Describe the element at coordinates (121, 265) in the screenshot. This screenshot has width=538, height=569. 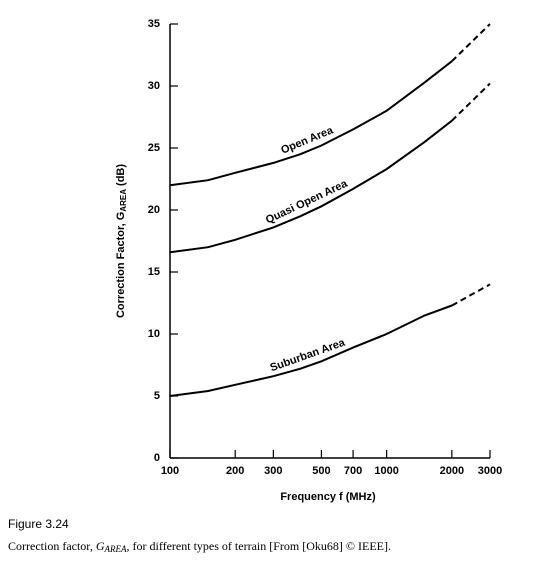
I see `y-label-part: Correction Factor, G` at that location.